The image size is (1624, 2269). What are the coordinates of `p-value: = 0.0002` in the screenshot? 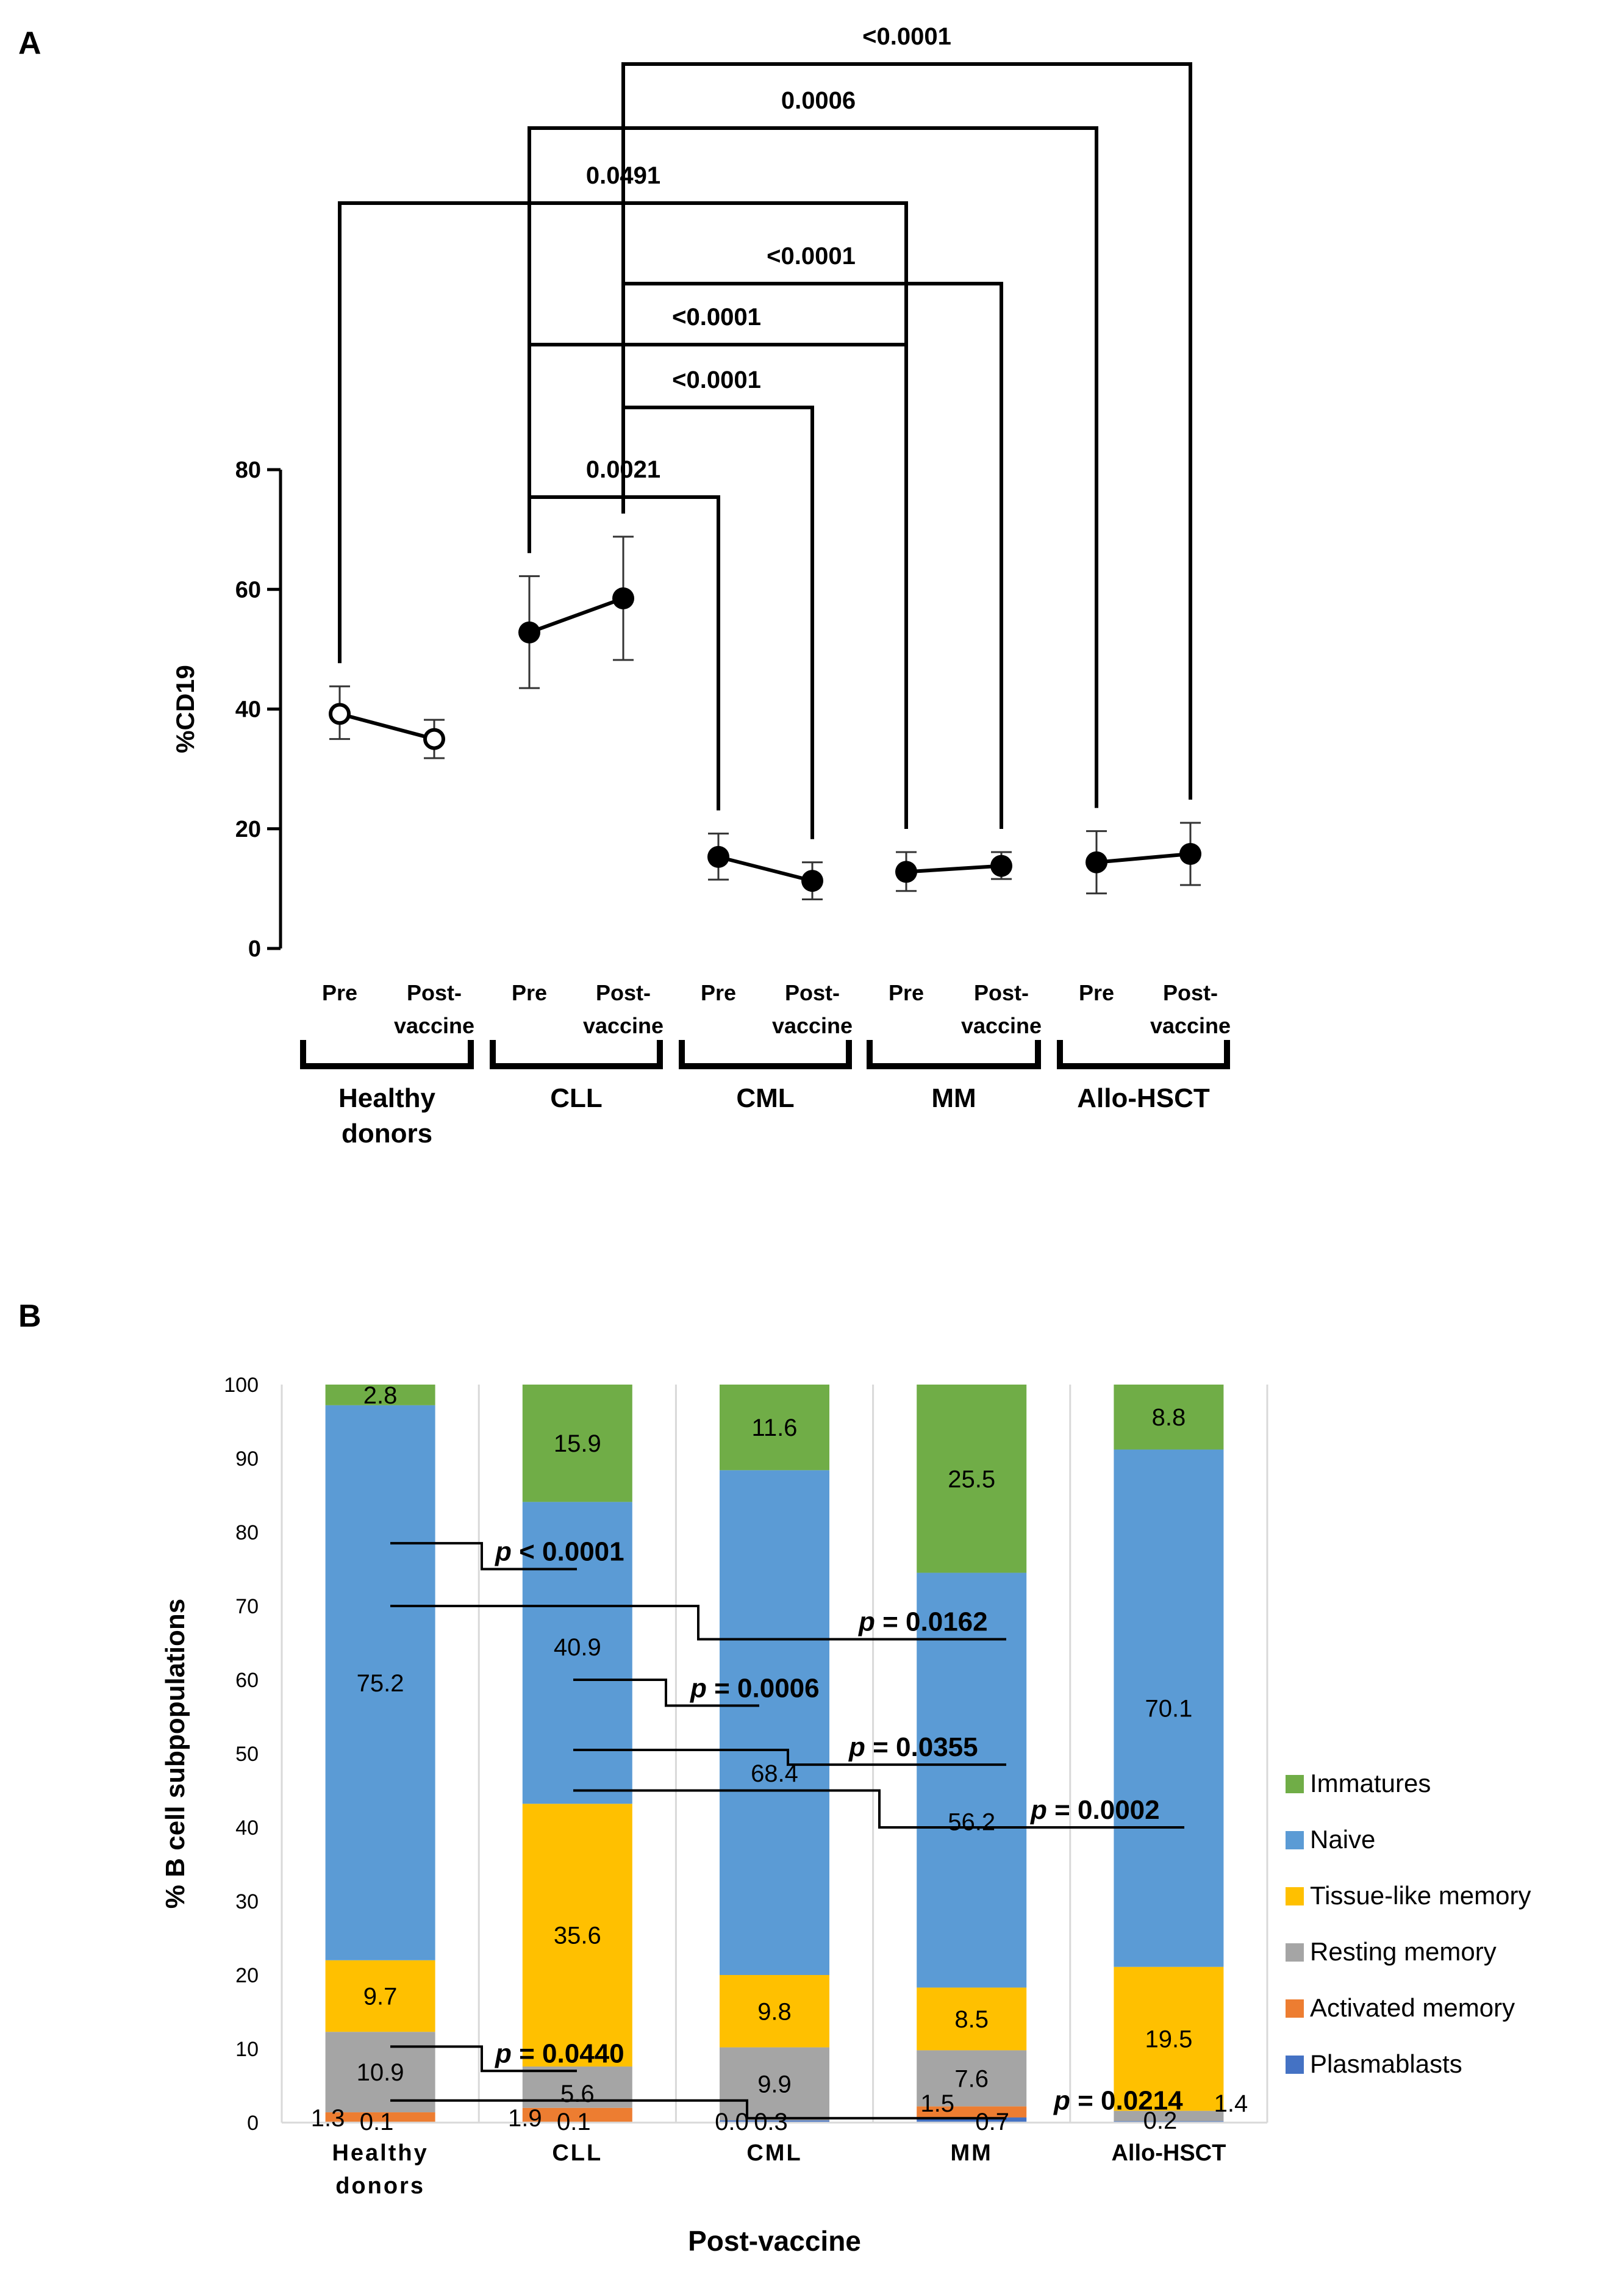 It's located at (1103, 1810).